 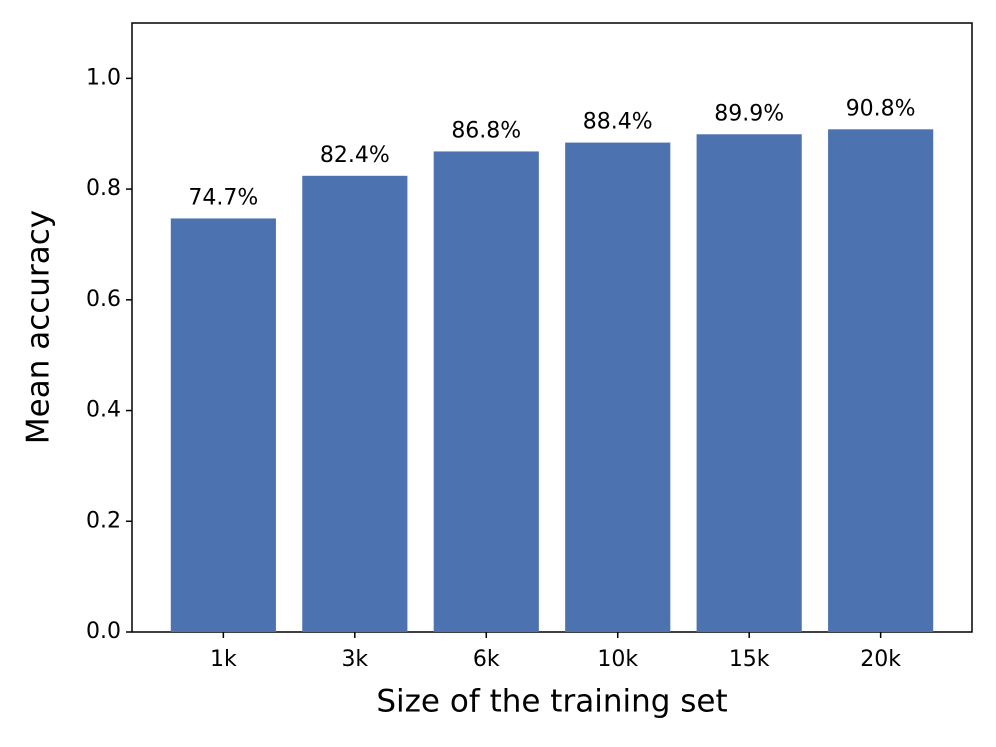 What do you see at coordinates (551, 702) in the screenshot?
I see `x-axis-title: Size of the training set` at bounding box center [551, 702].